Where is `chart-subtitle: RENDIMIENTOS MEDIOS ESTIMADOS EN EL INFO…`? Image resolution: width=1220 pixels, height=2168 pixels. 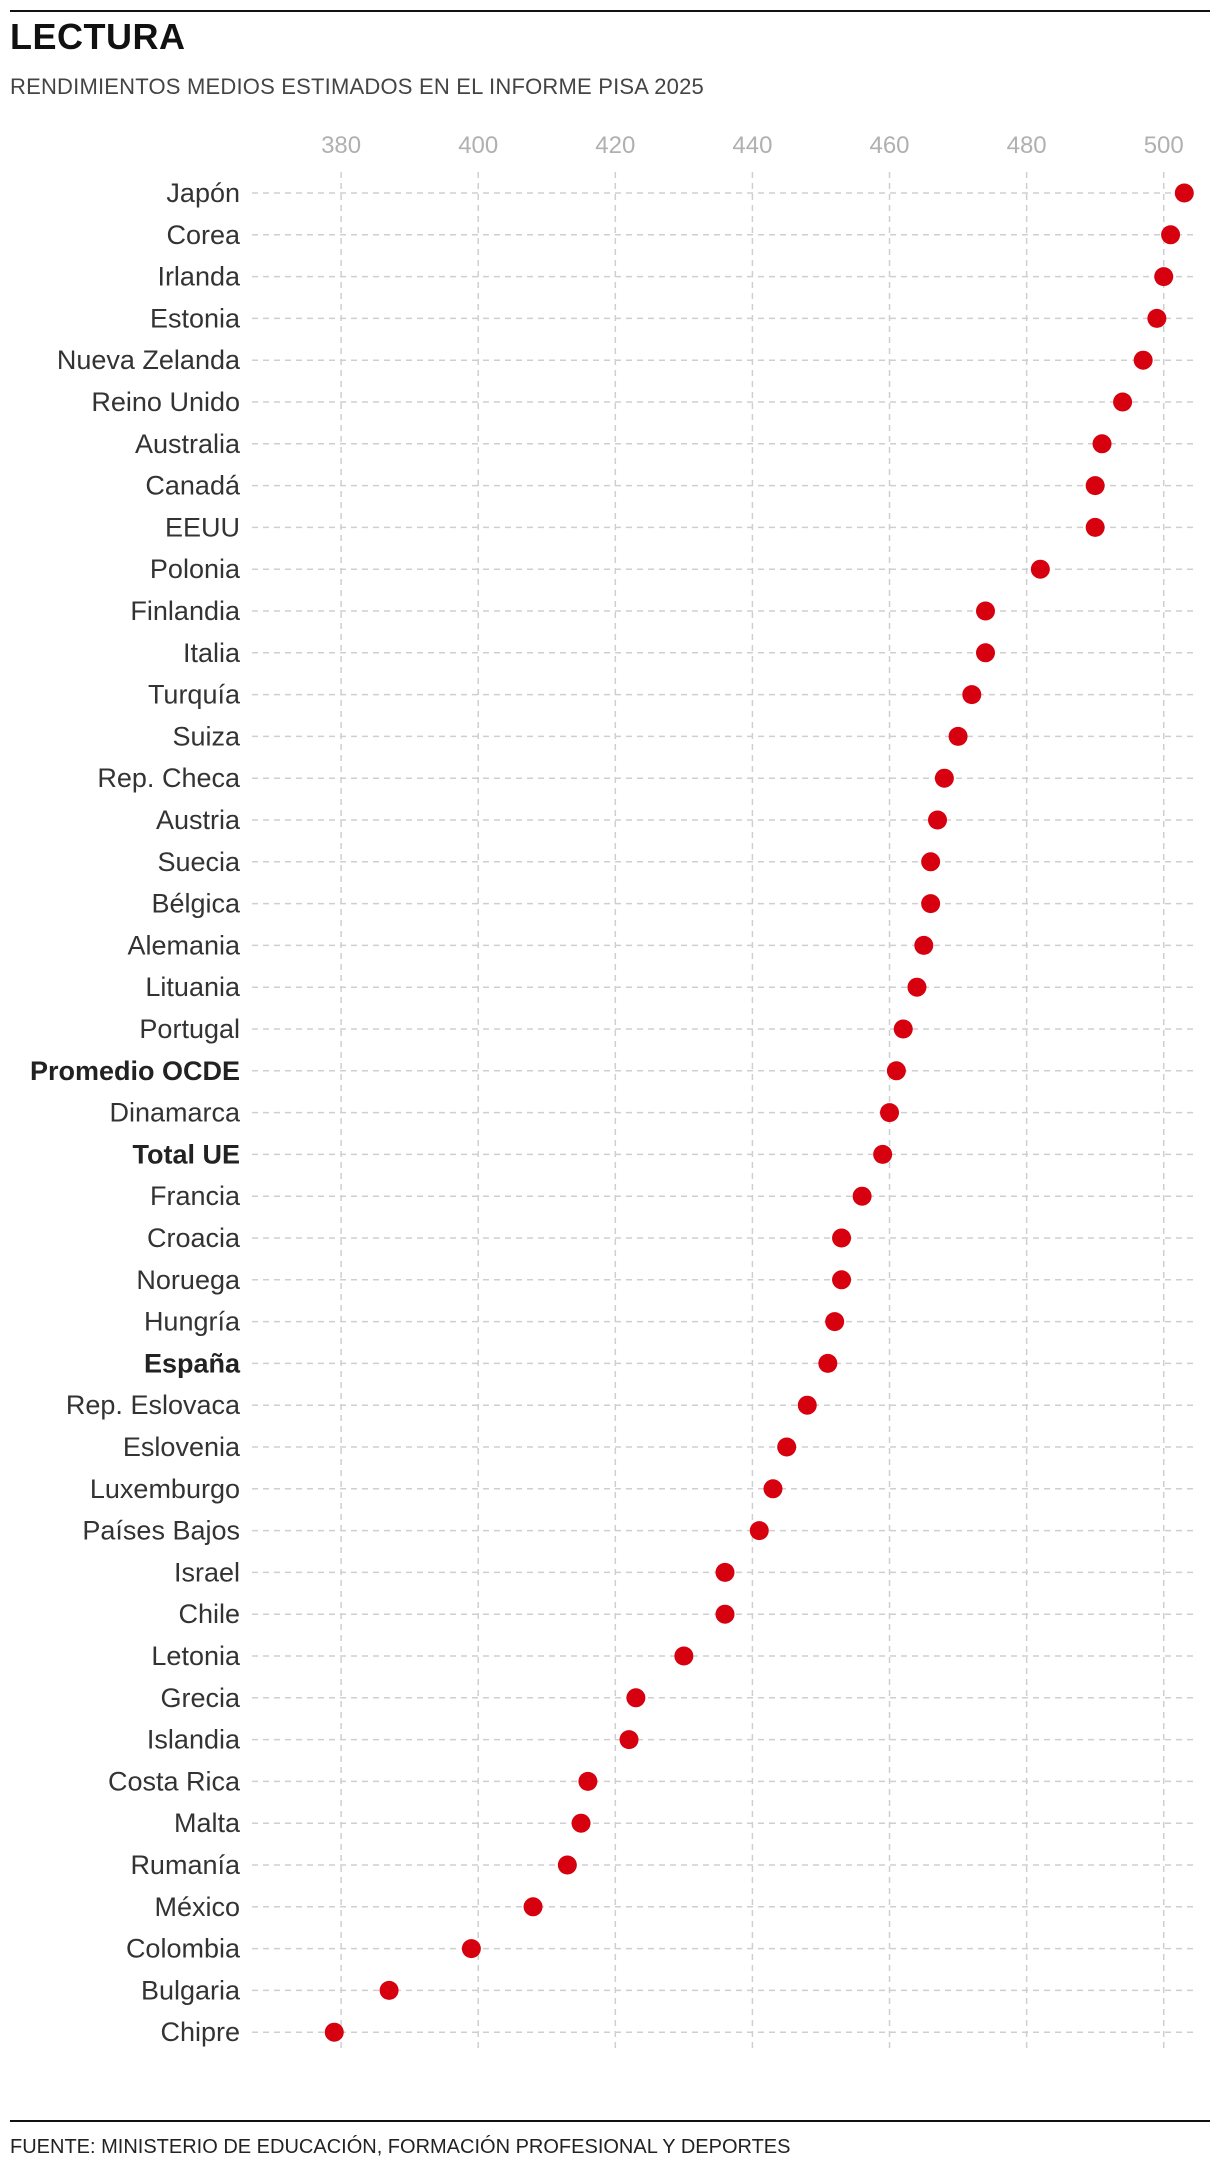 chart-subtitle: RENDIMIENTOS MEDIOS ESTIMADOS EN EL INFO… is located at coordinates (357, 86).